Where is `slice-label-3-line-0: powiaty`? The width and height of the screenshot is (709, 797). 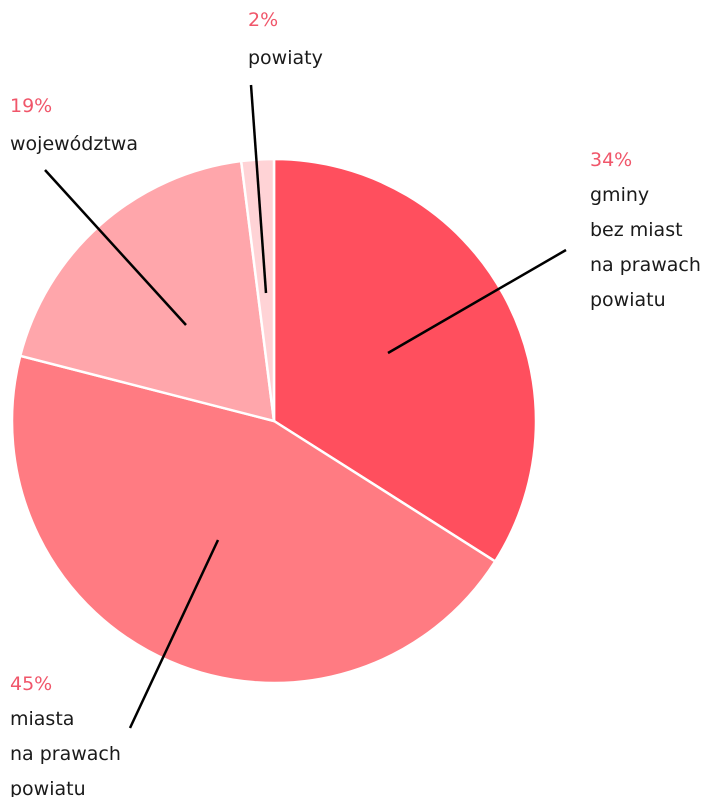
slice-label-3-line-0: powiaty is located at coordinates (285, 58).